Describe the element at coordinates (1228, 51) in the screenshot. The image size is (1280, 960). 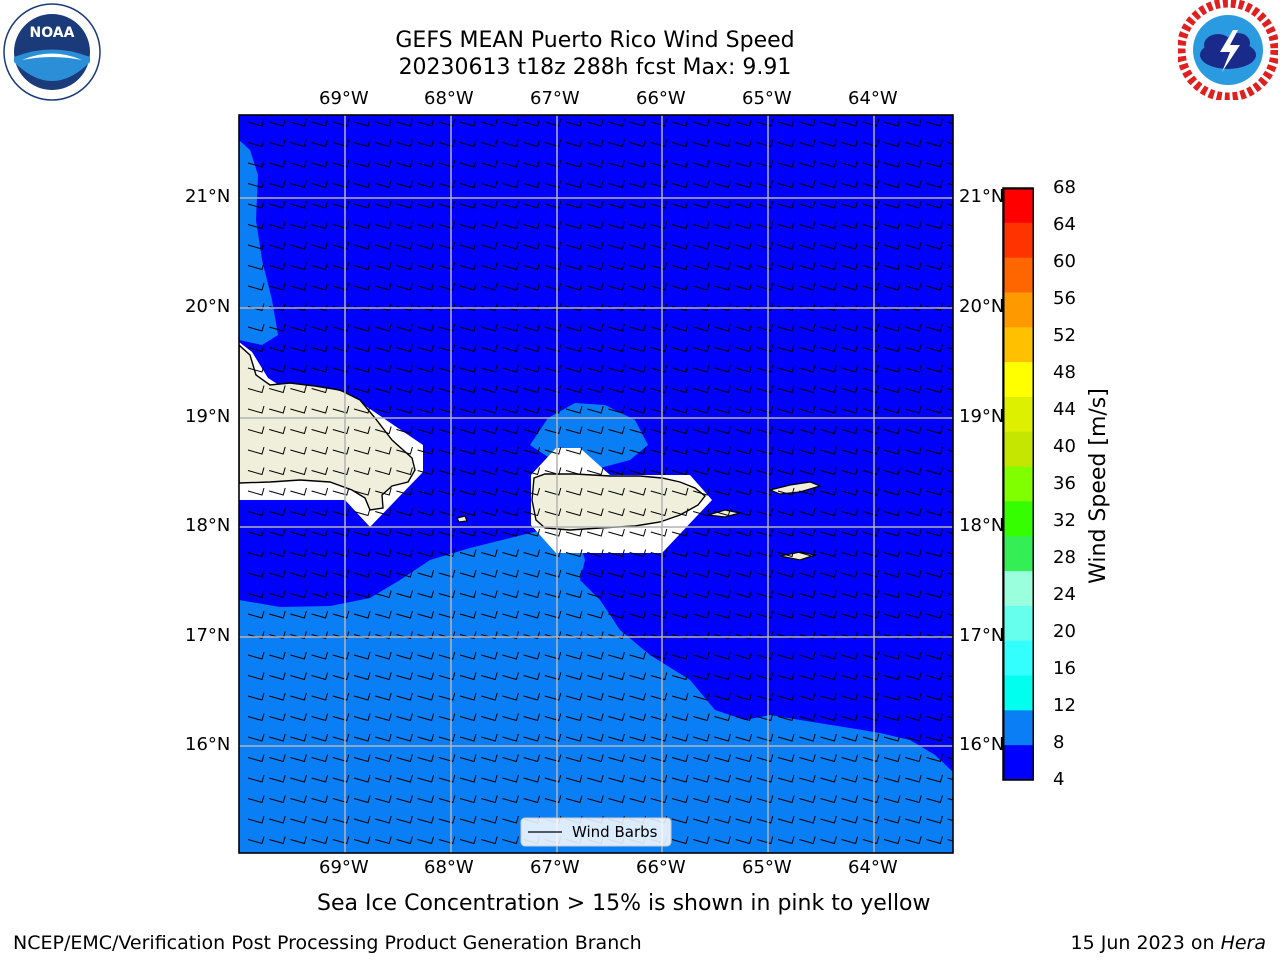
I see `nws-logo` at that location.